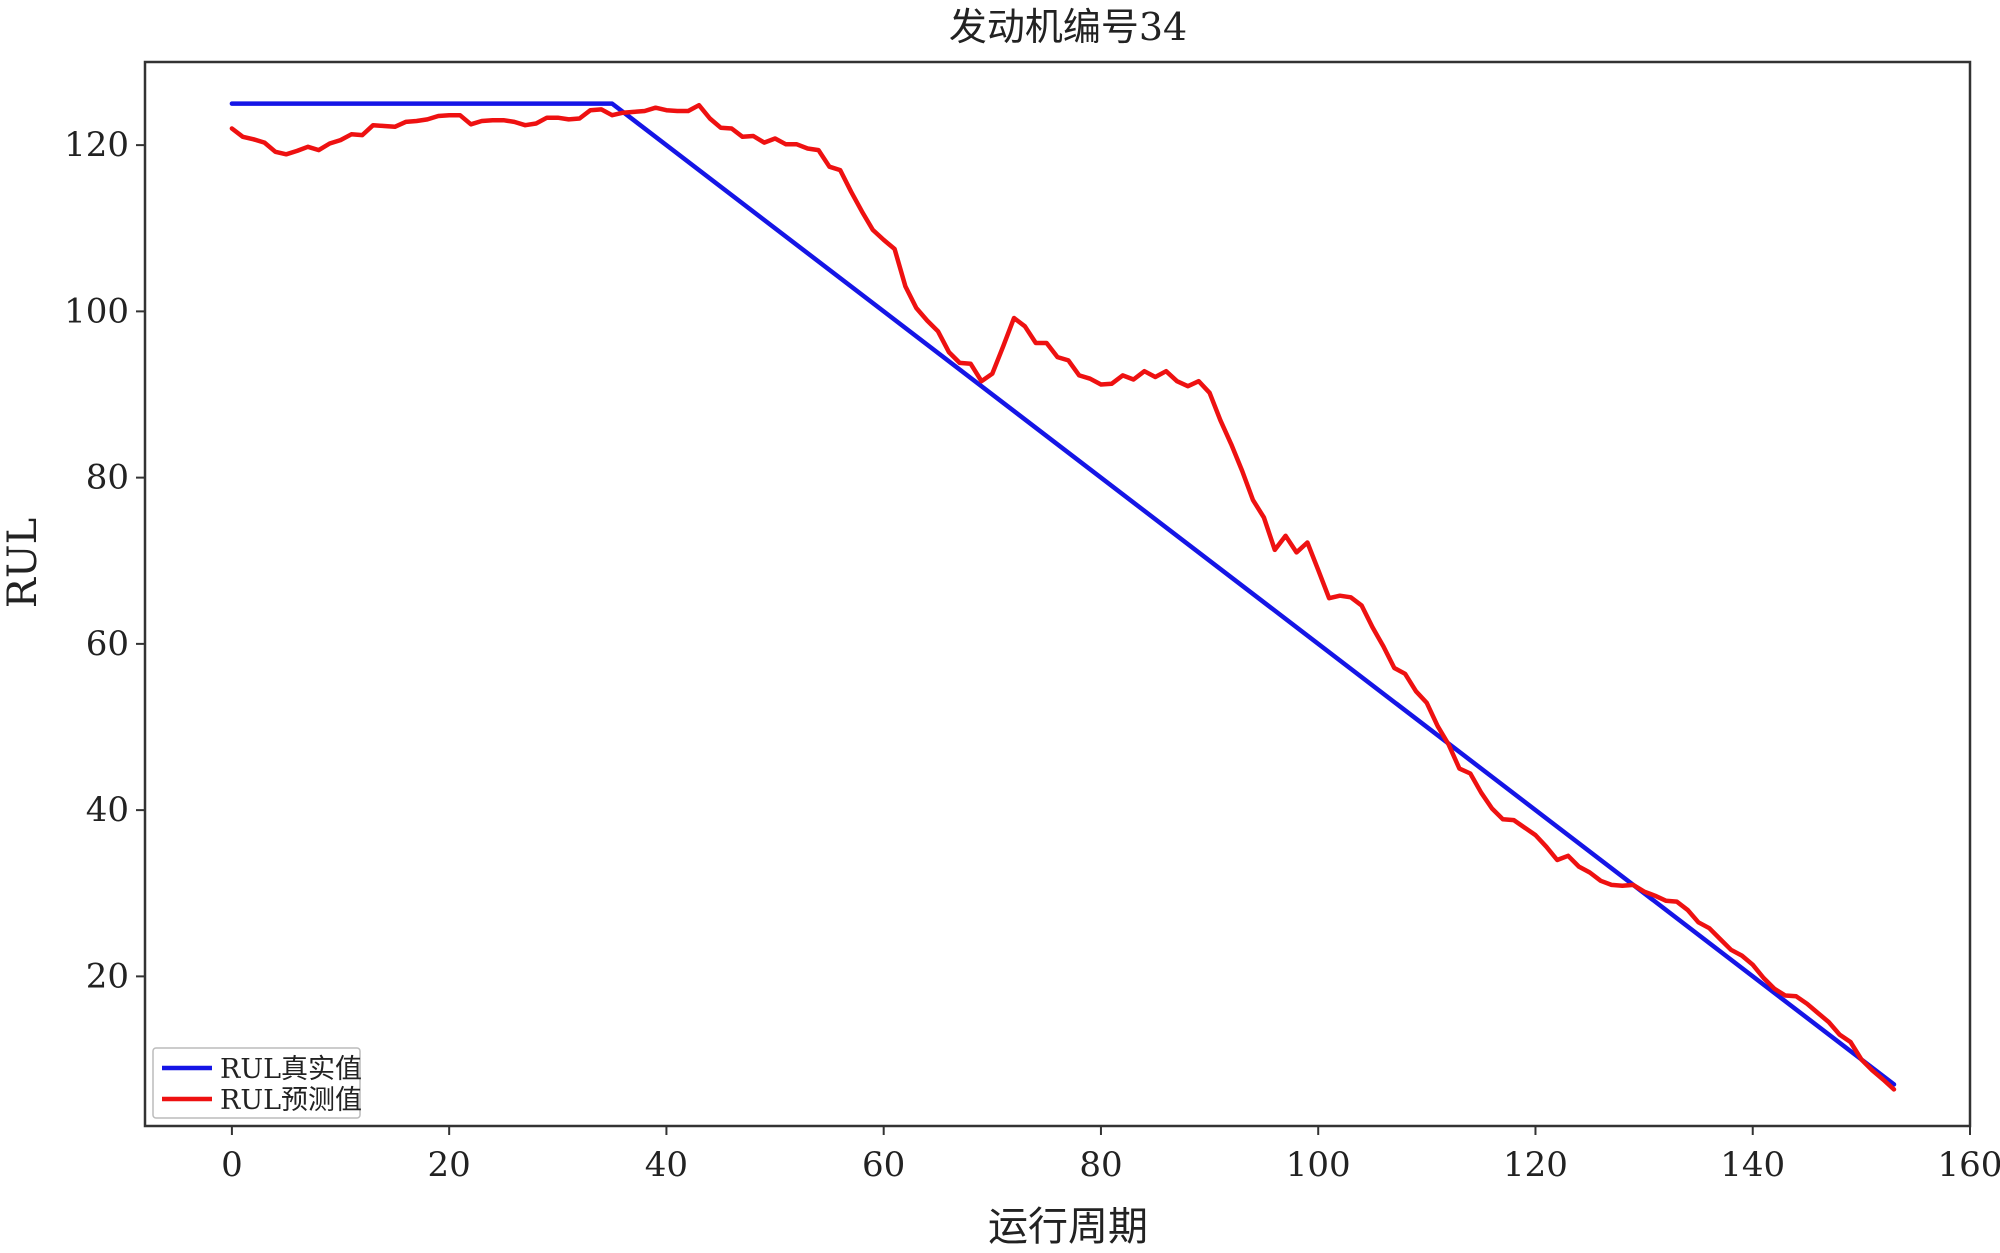 The height and width of the screenshot is (1253, 2000). I want to click on x-tick-label: 0, so click(232, 1165).